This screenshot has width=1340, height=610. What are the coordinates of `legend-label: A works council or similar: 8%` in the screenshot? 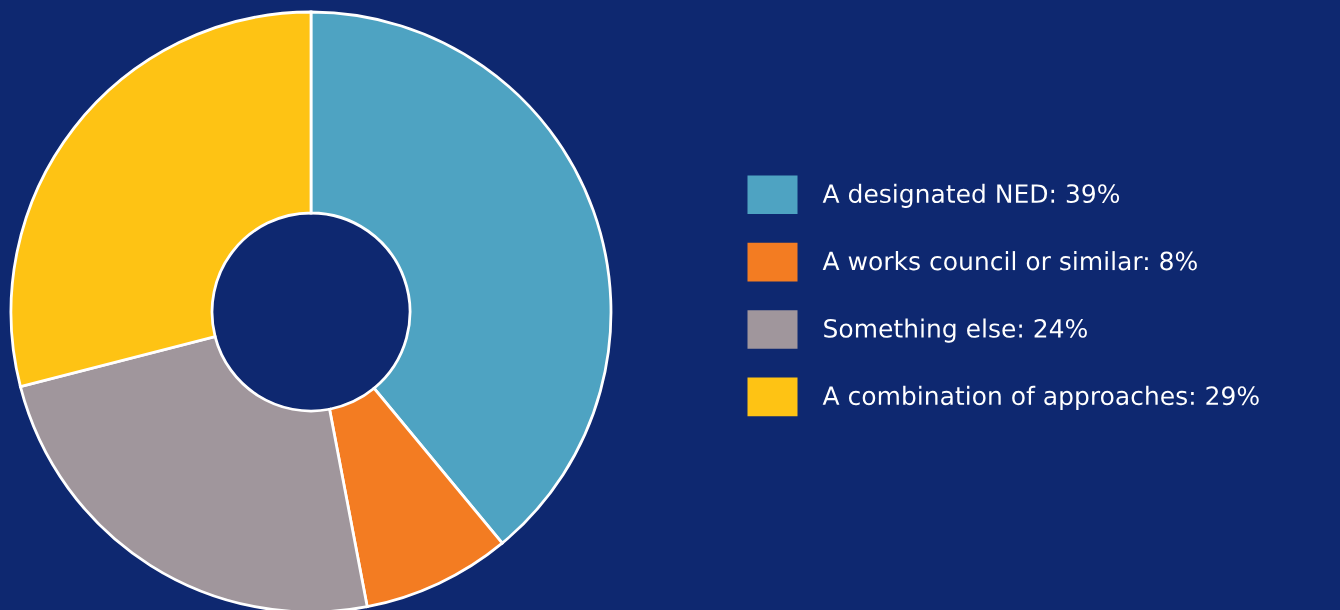 It's located at (1009, 261).